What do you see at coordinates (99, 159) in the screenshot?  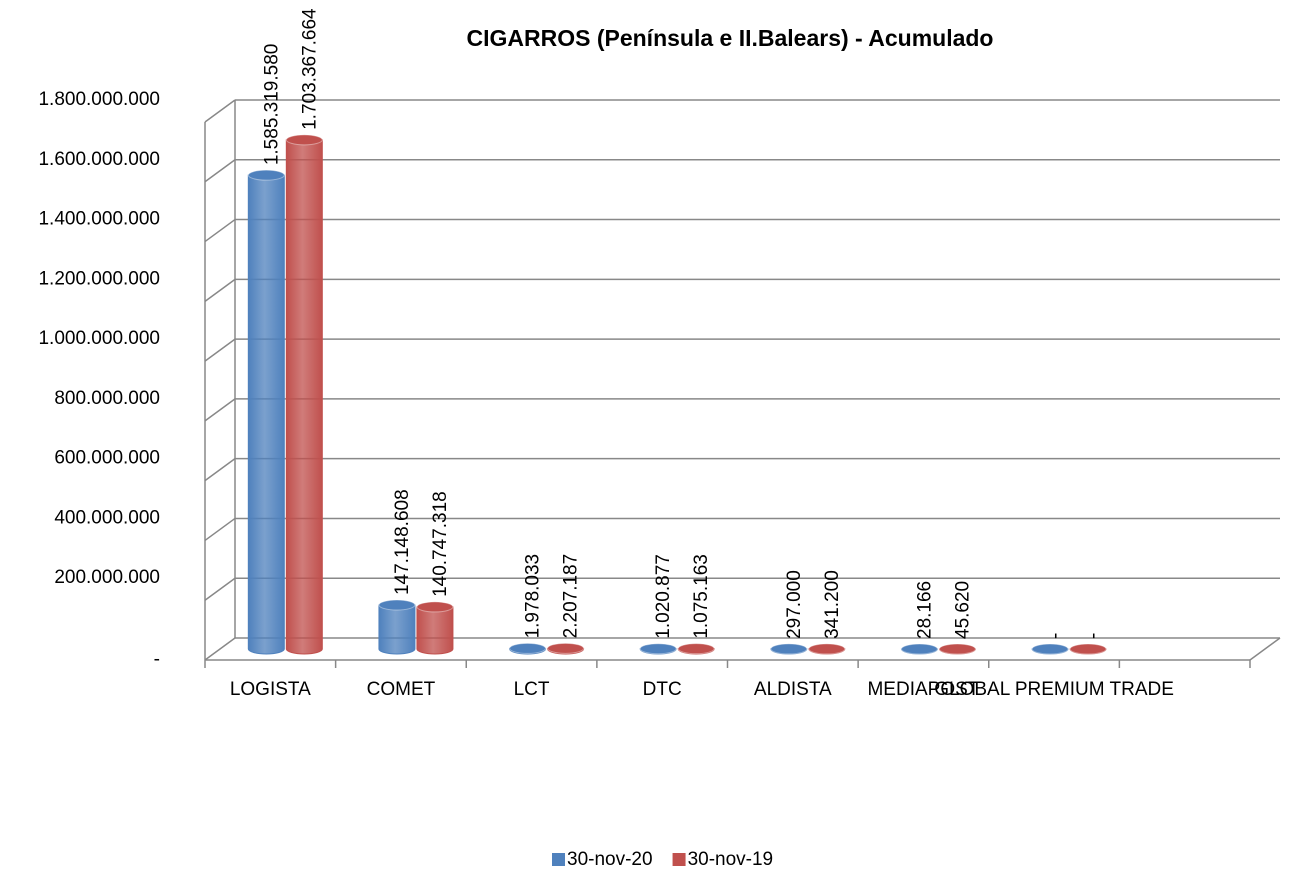 I see `y-tick-label: 1.600.000.000` at bounding box center [99, 159].